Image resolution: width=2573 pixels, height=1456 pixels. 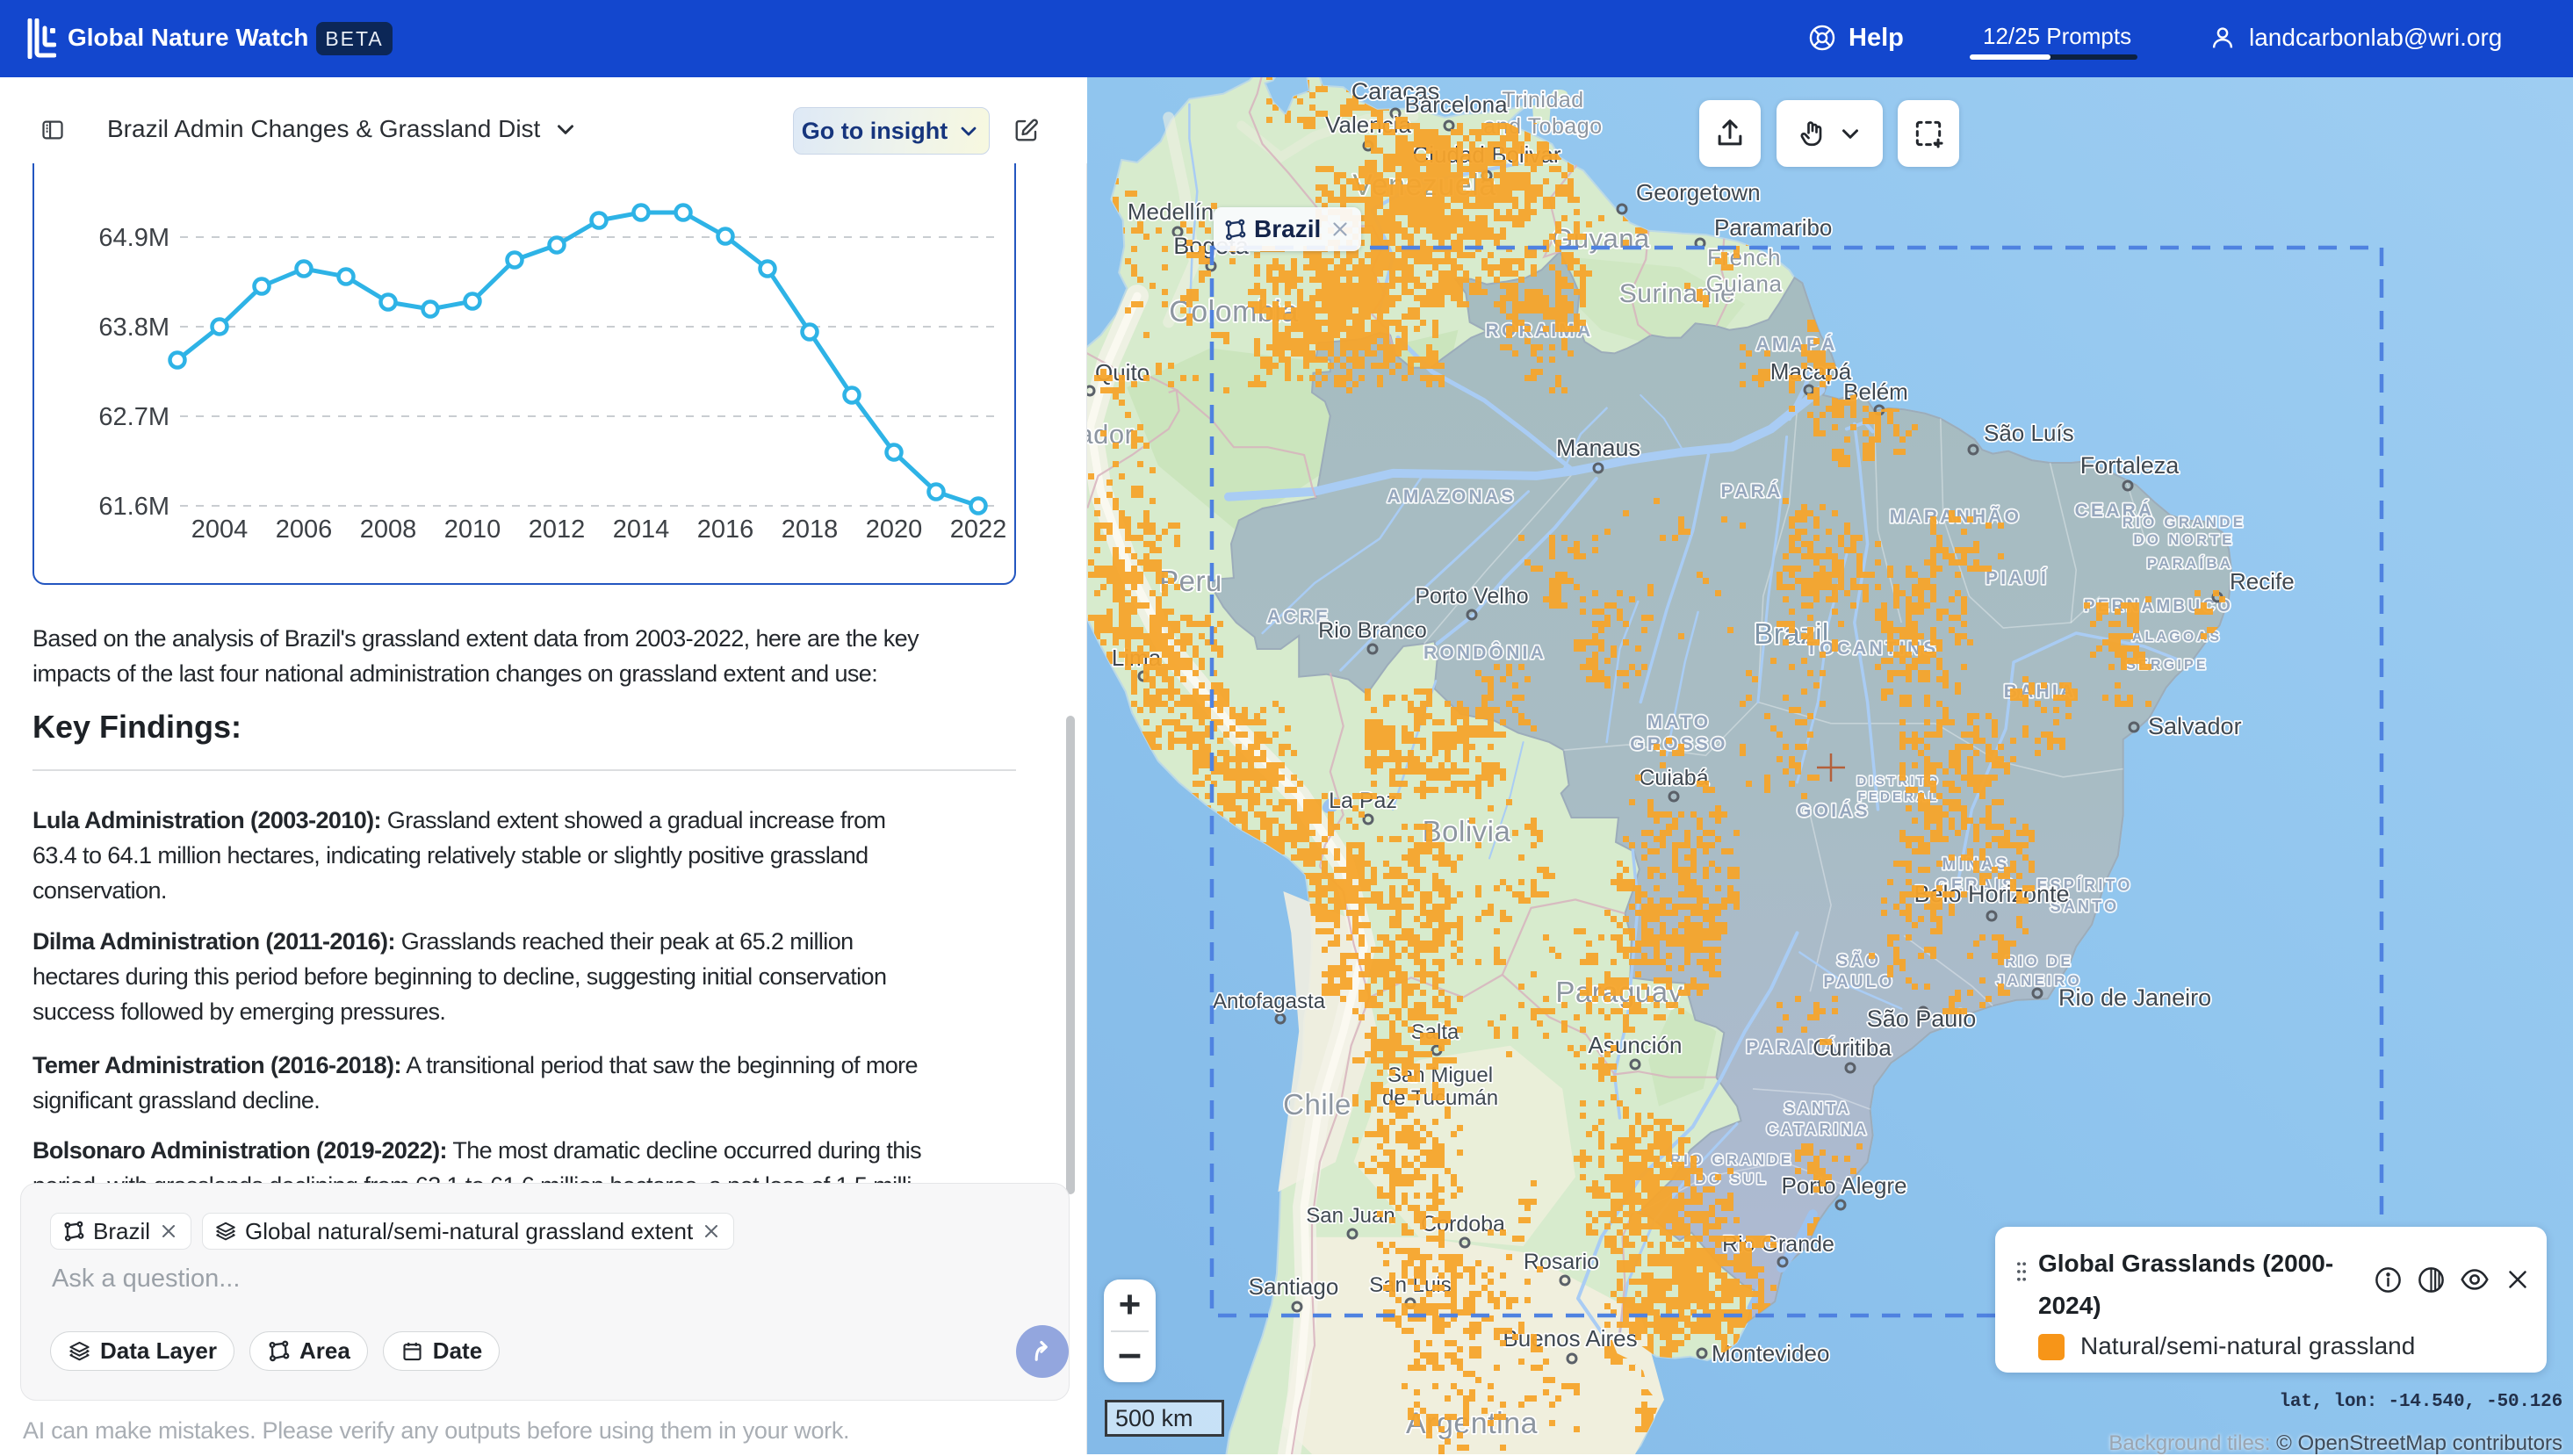 What do you see at coordinates (388, 529) in the screenshot?
I see `svg-text: 2008` at bounding box center [388, 529].